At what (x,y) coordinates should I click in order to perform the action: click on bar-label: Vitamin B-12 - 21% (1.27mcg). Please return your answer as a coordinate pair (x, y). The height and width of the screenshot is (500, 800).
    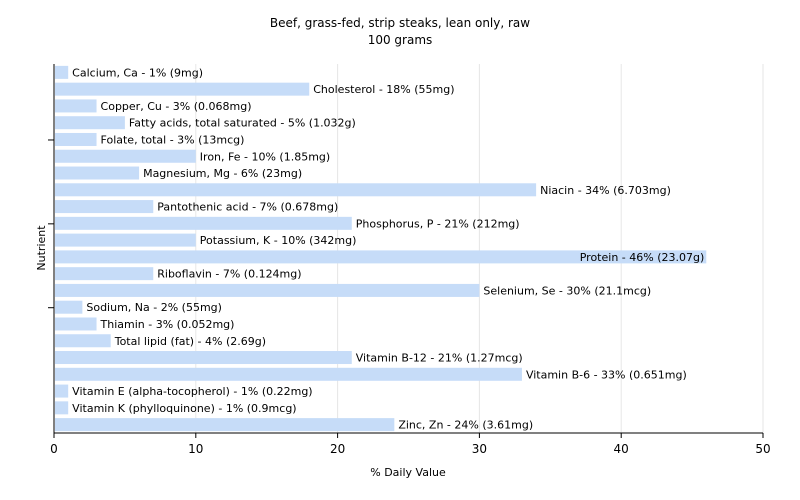
    Looking at the image, I should click on (439, 358).